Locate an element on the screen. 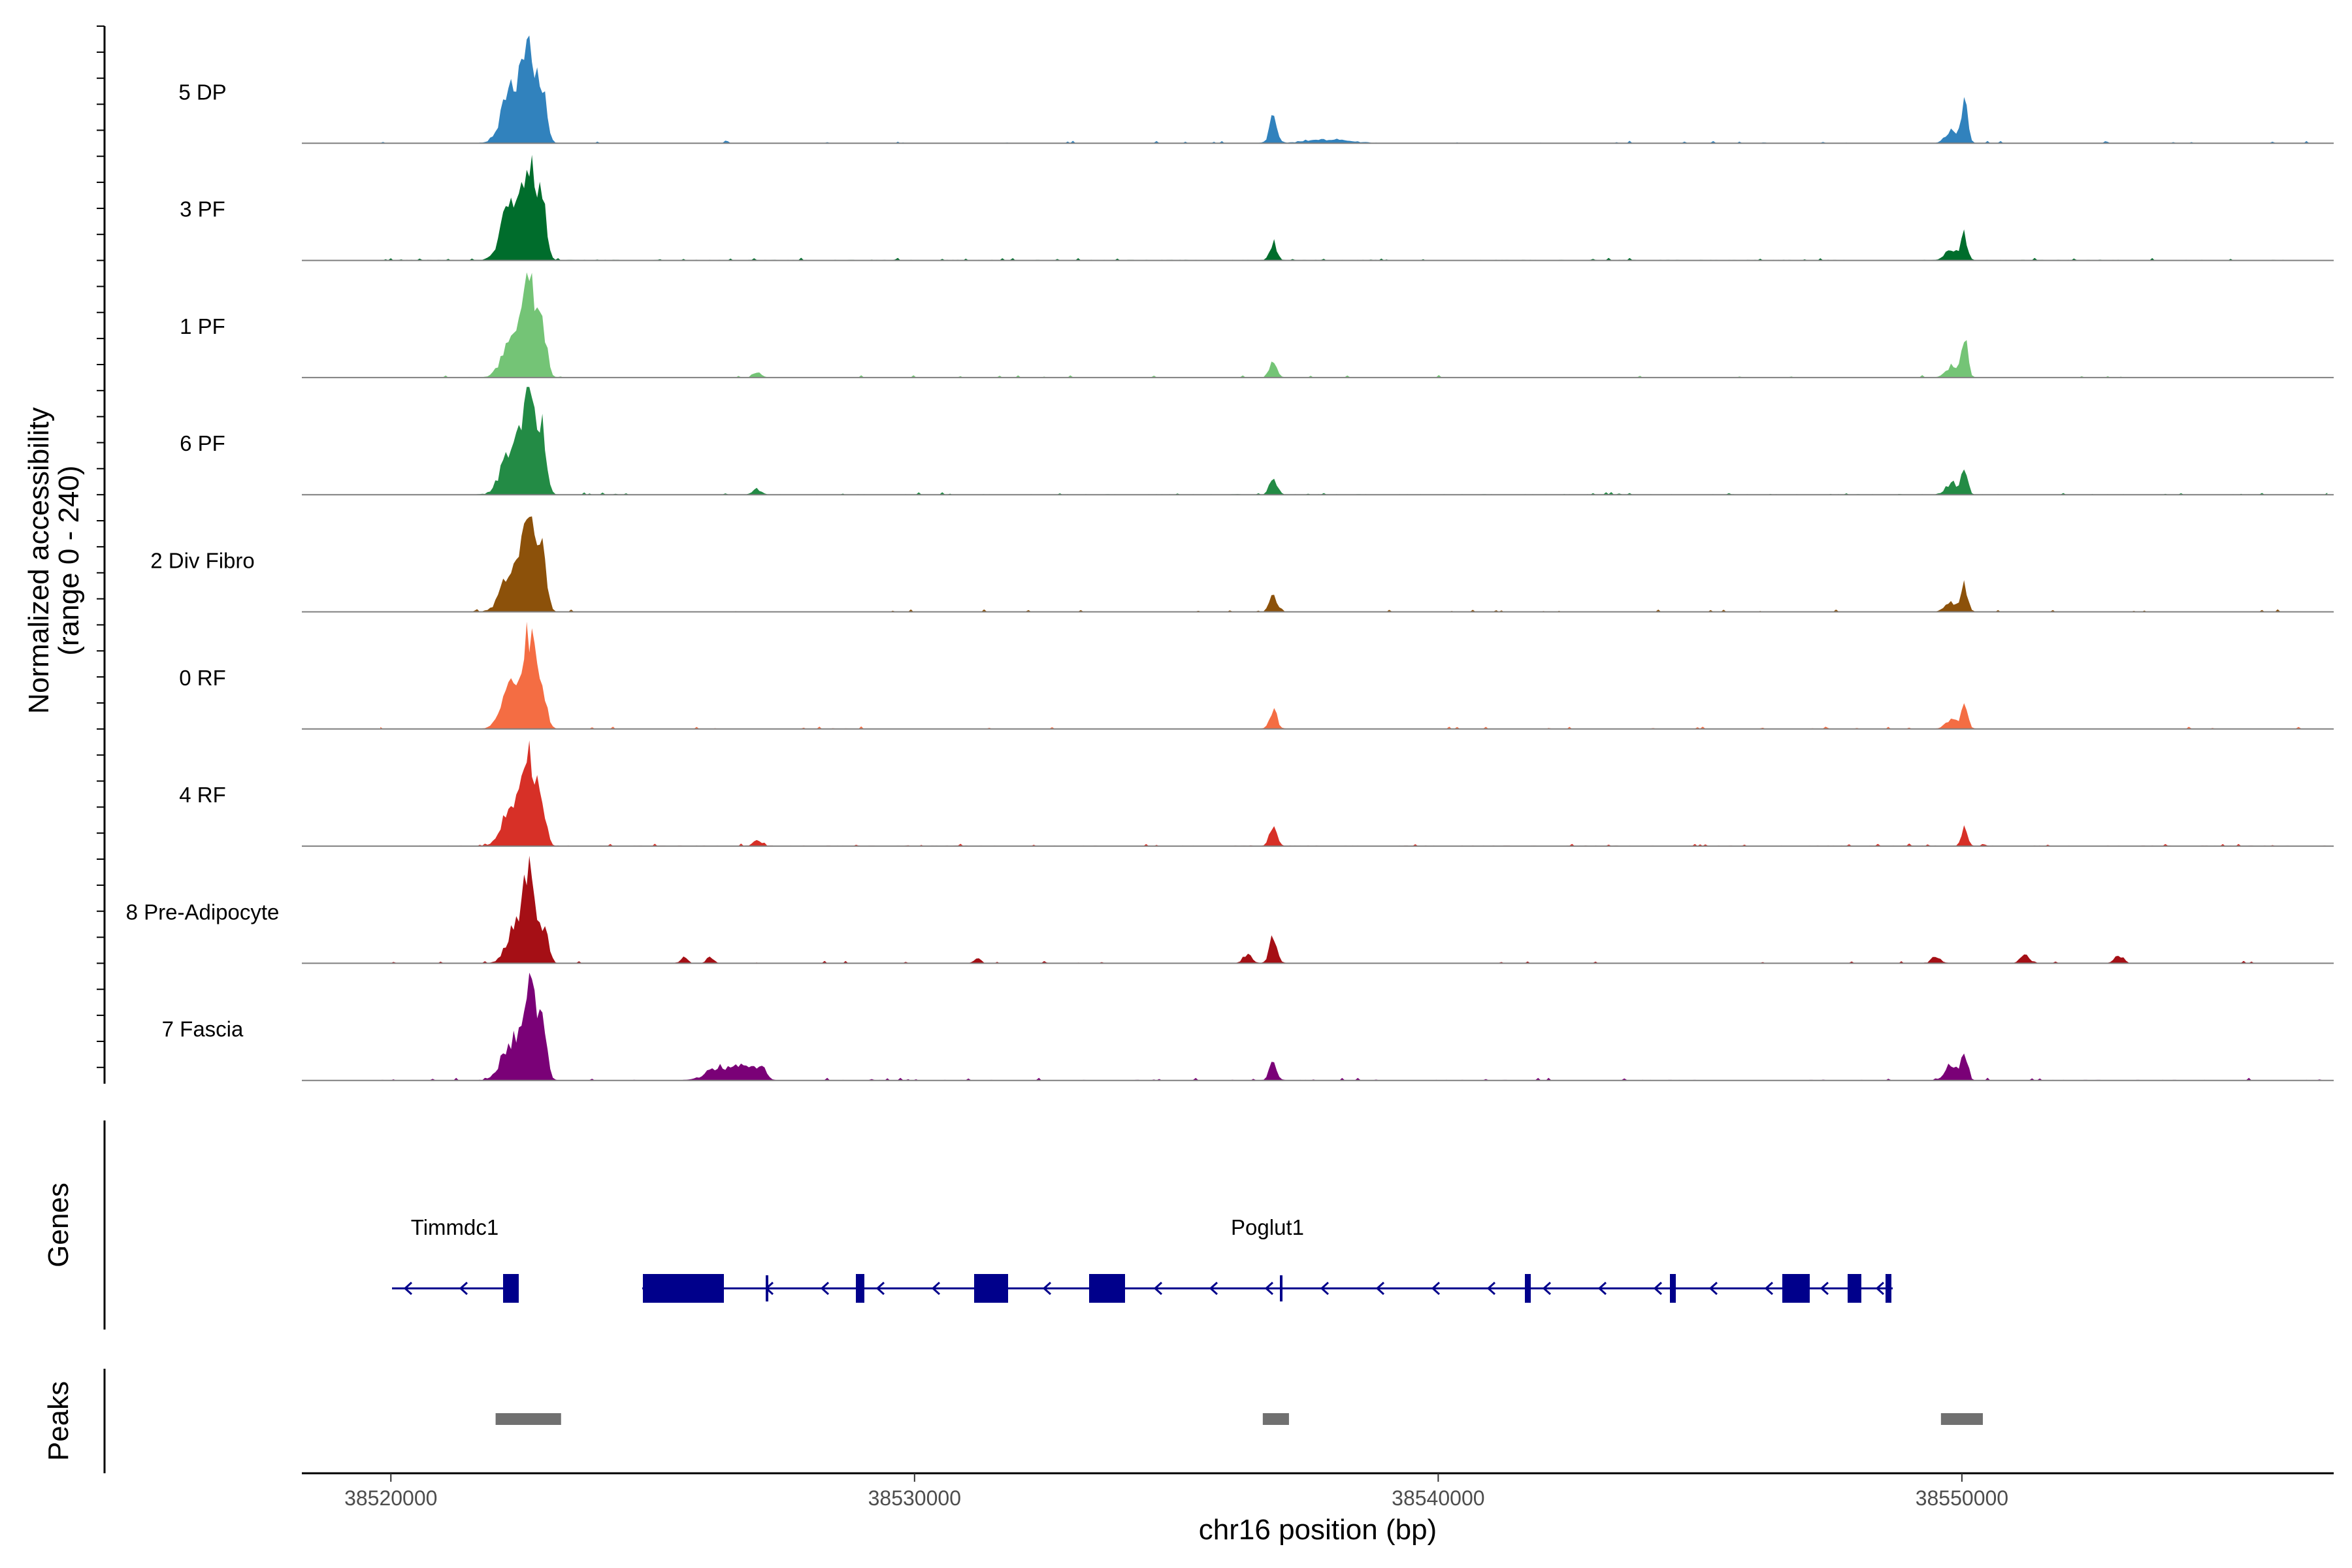  track-label: 5 DP is located at coordinates (202, 92).